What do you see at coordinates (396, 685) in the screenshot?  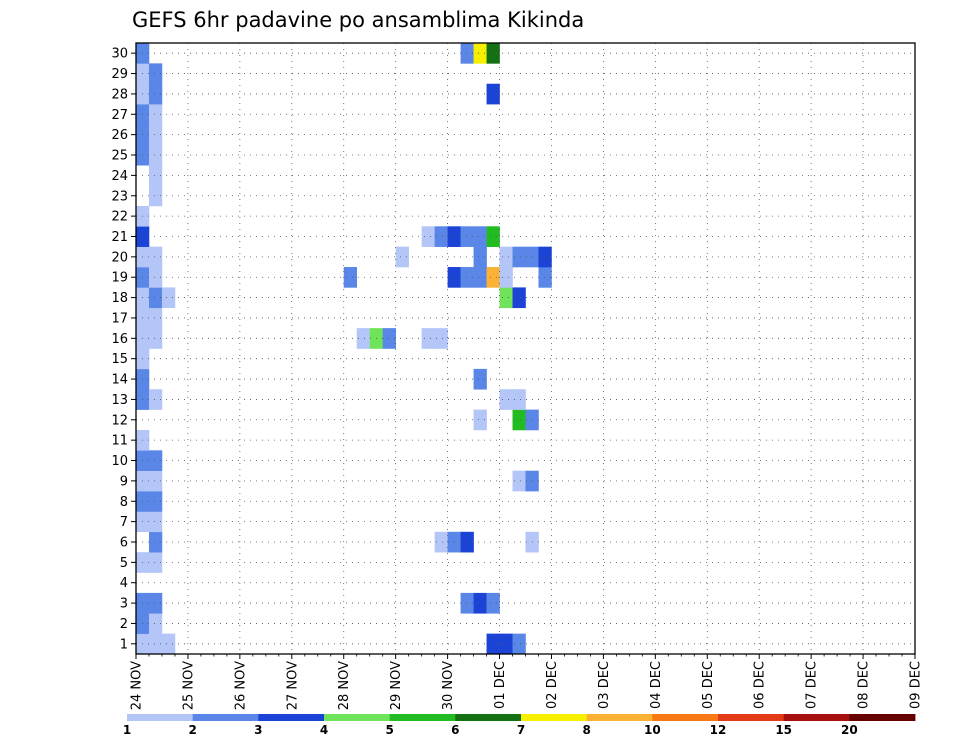 I see `x-tick-label: 29 NOV` at bounding box center [396, 685].